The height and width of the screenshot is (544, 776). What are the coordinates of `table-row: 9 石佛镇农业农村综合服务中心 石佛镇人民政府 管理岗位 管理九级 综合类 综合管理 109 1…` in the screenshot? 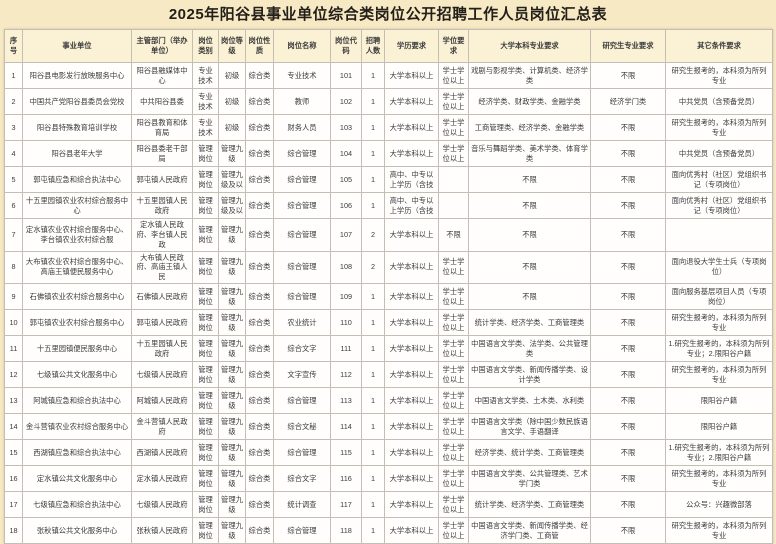 It's located at (388, 297).